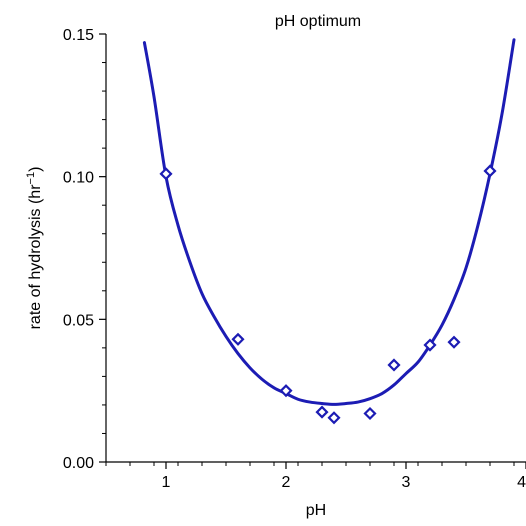 Image resolution: width=526 pixels, height=526 pixels. What do you see at coordinates (286, 482) in the screenshot?
I see `x-tick-label: 2` at bounding box center [286, 482].